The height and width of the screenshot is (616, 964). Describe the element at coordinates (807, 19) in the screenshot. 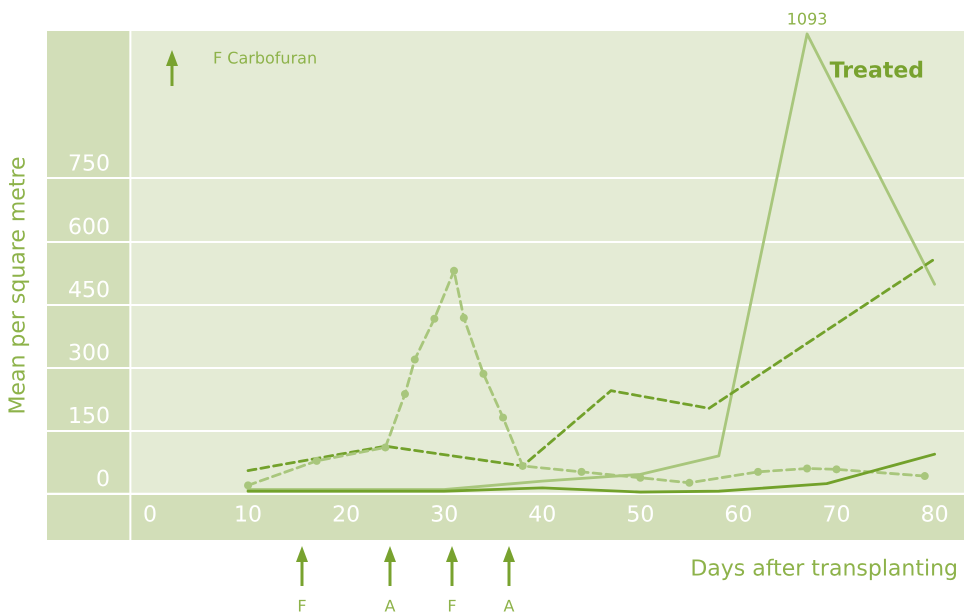

I see `text: 1093` at that location.